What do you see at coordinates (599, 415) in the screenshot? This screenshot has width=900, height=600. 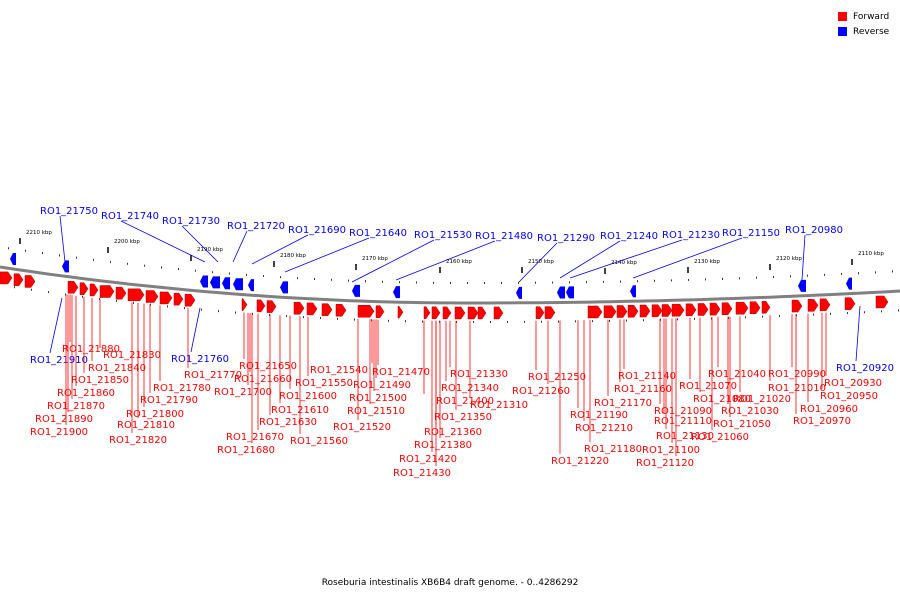 I see `forward-gene-label: RO1_21190` at bounding box center [599, 415].